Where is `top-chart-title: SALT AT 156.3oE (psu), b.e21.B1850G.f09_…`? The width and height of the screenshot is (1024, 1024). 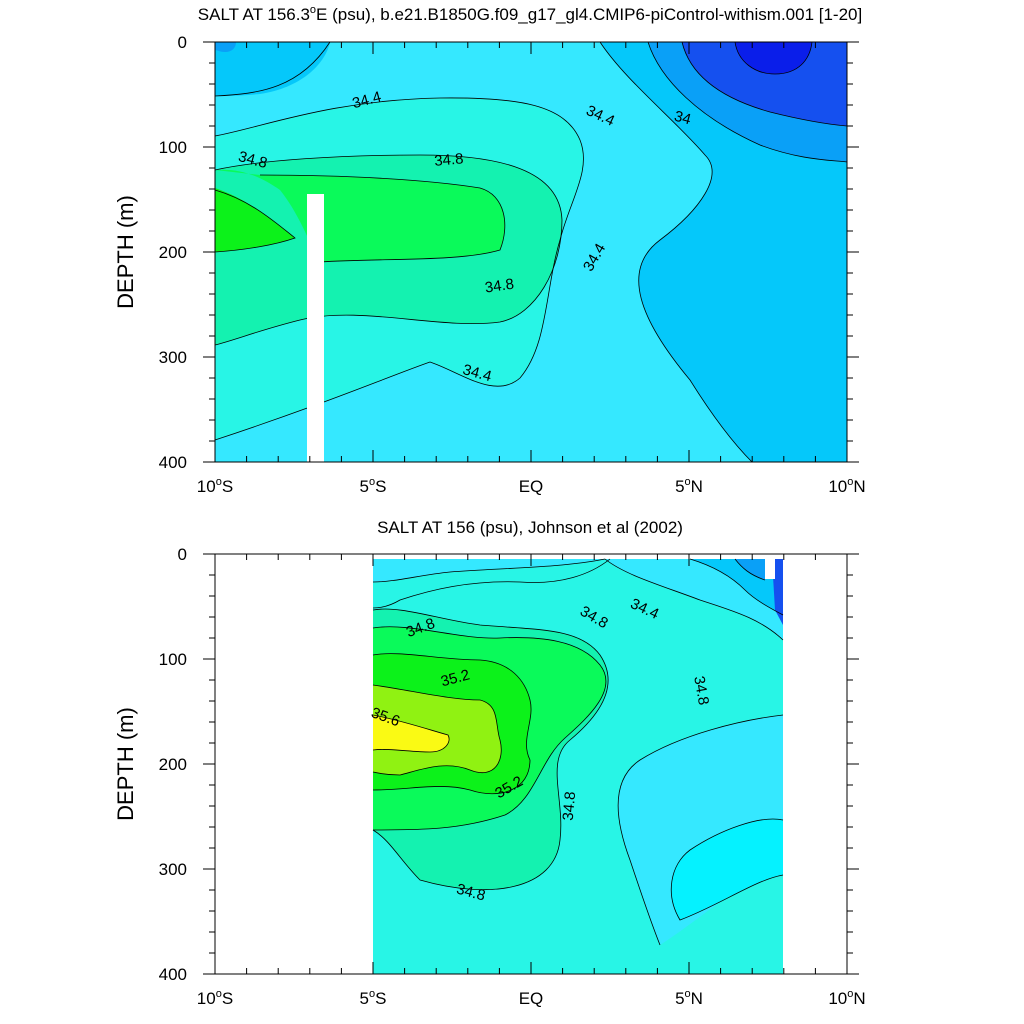 top-chart-title: SALT AT 156.3oE (psu), b.e21.B1850G.f09_… is located at coordinates (530, 14).